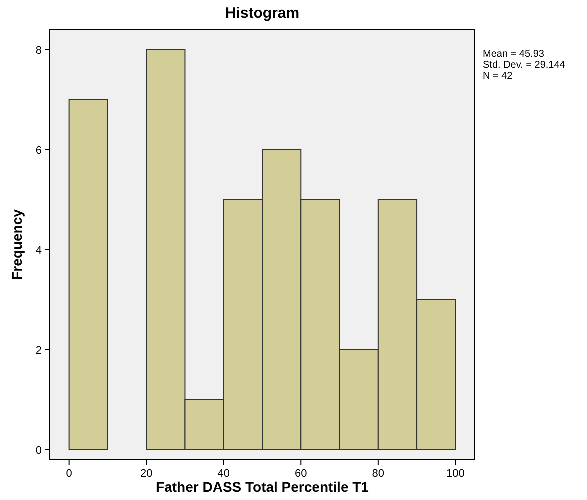  Describe the element at coordinates (498, 76) in the screenshot. I see `text: N = 42` at that location.